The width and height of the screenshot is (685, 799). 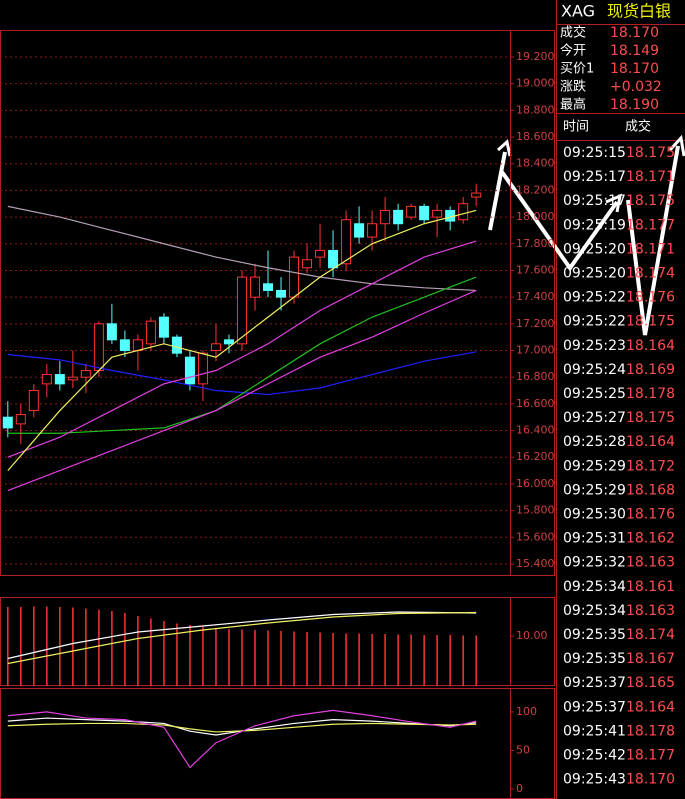 I want to click on y-tick-label: 18.000, so click(x=535, y=216).